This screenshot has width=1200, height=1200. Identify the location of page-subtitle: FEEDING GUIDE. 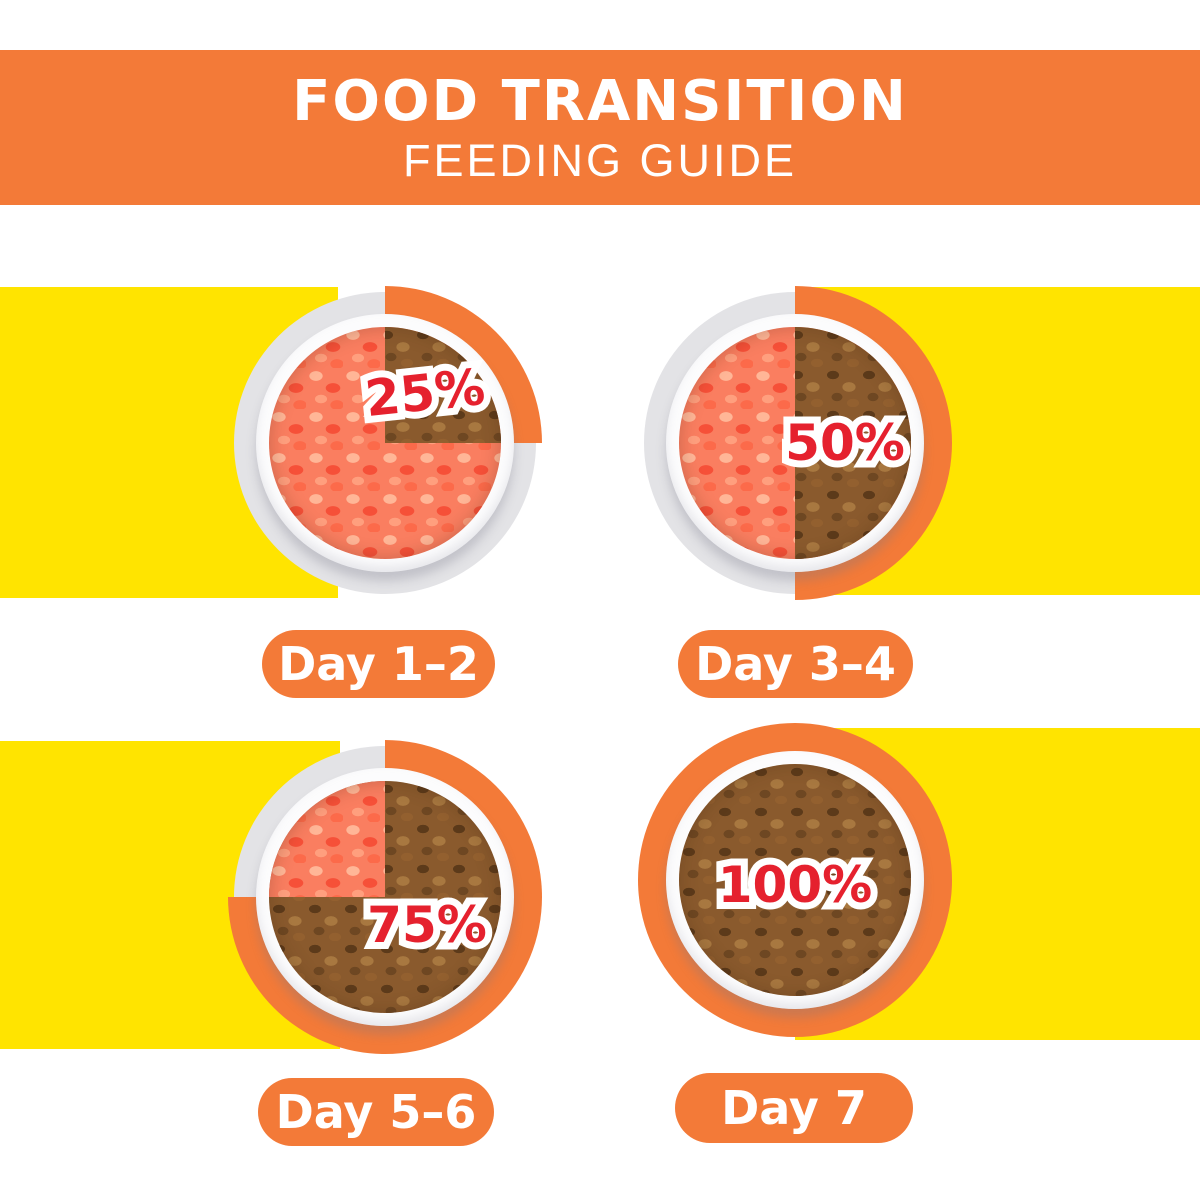
(600, 160).